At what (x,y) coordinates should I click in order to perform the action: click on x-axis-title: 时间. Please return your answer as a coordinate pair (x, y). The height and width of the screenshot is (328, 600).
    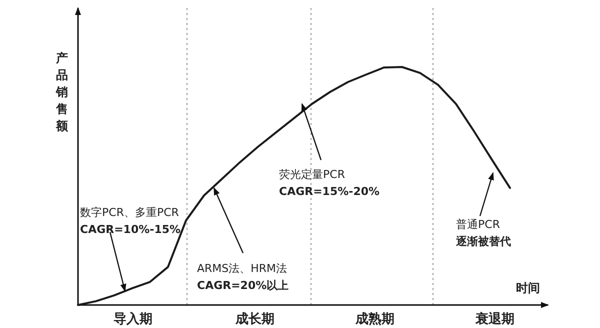
    Looking at the image, I should click on (528, 288).